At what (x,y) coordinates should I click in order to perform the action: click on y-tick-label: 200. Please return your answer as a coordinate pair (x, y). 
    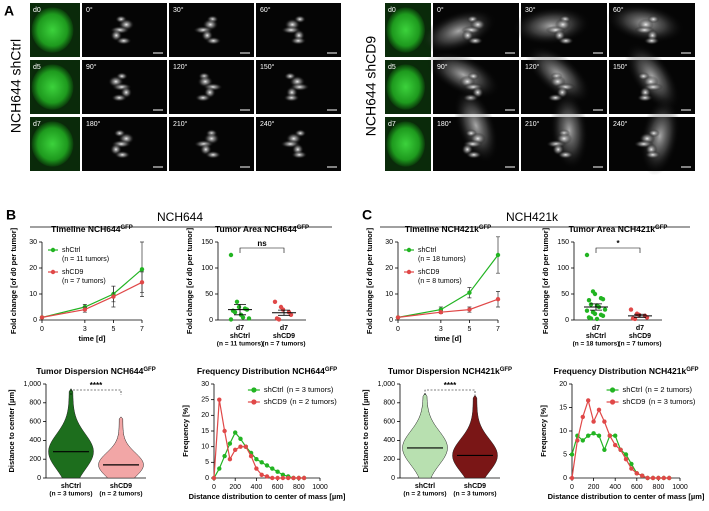
    Looking at the image, I should click on (389, 459).